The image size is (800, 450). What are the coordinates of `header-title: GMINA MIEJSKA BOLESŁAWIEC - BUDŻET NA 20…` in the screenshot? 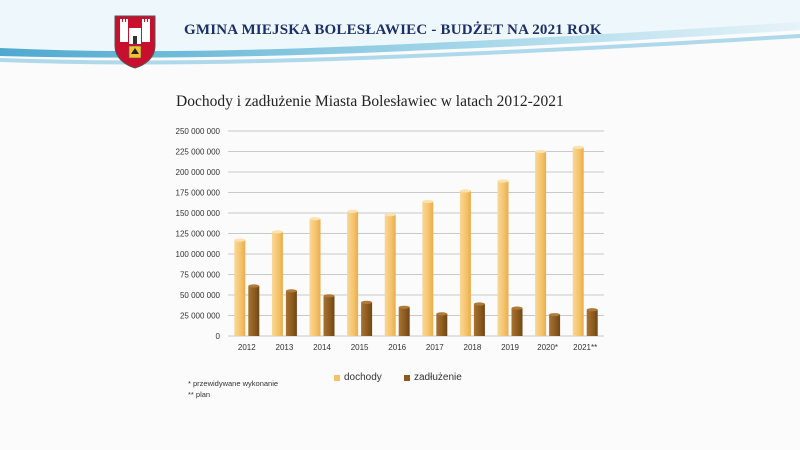 It's located at (393, 30).